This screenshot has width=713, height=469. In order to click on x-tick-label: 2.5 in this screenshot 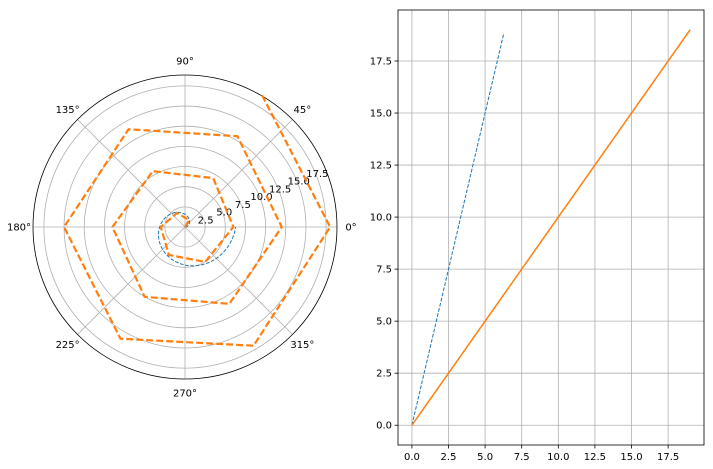, I will do `click(449, 457)`.